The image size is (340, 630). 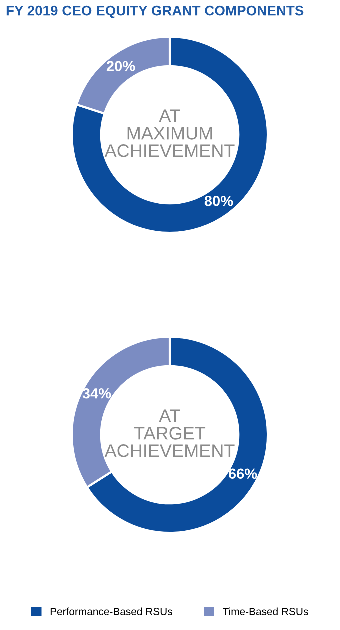 What do you see at coordinates (111, 612) in the screenshot?
I see `legend-label: Performance-Based RSUs` at bounding box center [111, 612].